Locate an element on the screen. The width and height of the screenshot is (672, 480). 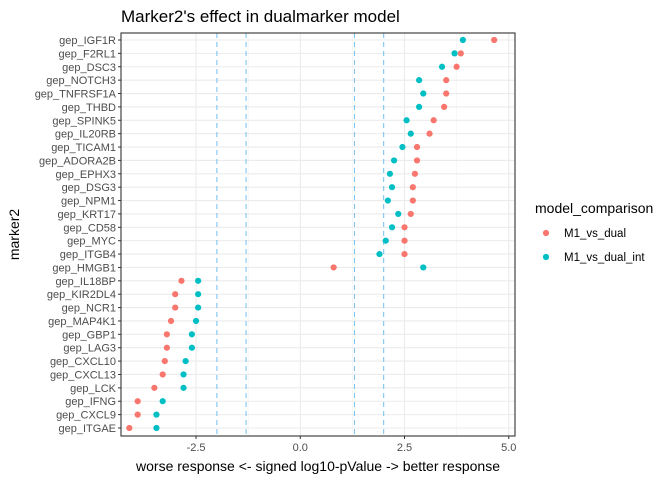
x-tick-label: 0.0 is located at coordinates (300, 448).